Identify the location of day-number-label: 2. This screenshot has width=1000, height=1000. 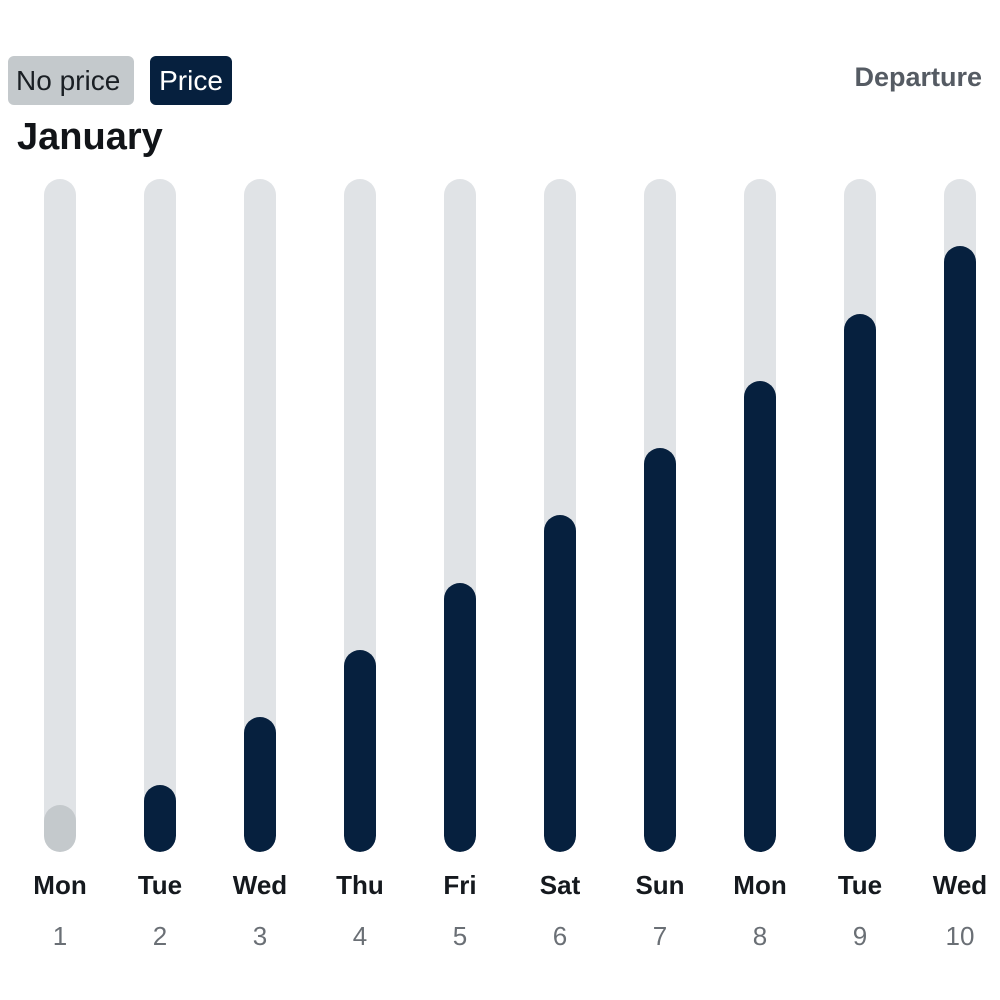
(160, 936).